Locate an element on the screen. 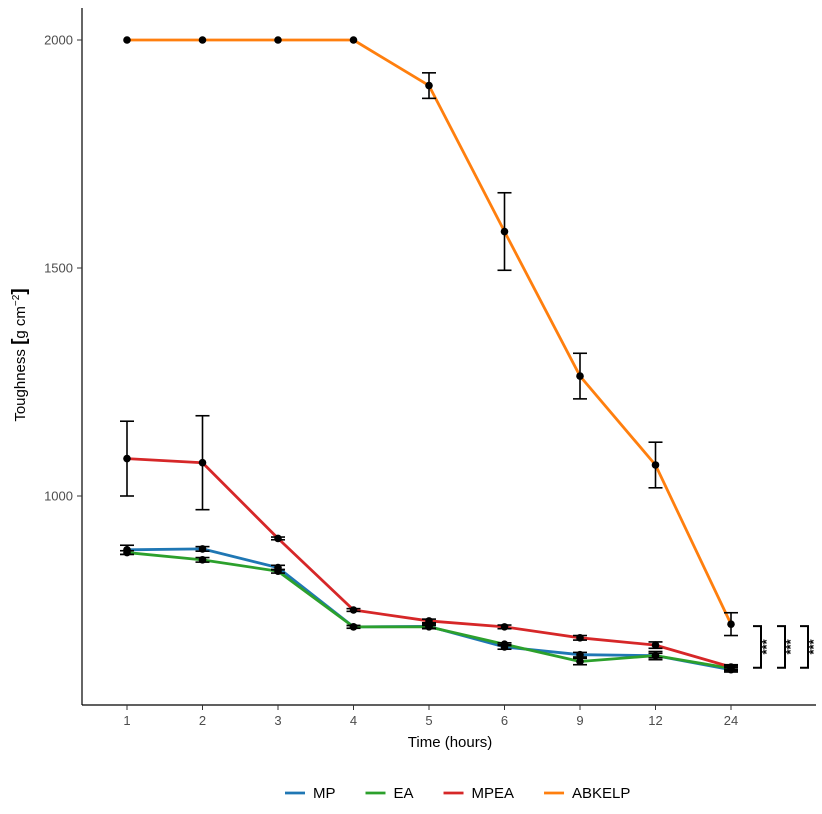 Image resolution: width=822 pixels, height=814 pixels. legend-item-abkelp: ABKELP is located at coordinates (587, 793).